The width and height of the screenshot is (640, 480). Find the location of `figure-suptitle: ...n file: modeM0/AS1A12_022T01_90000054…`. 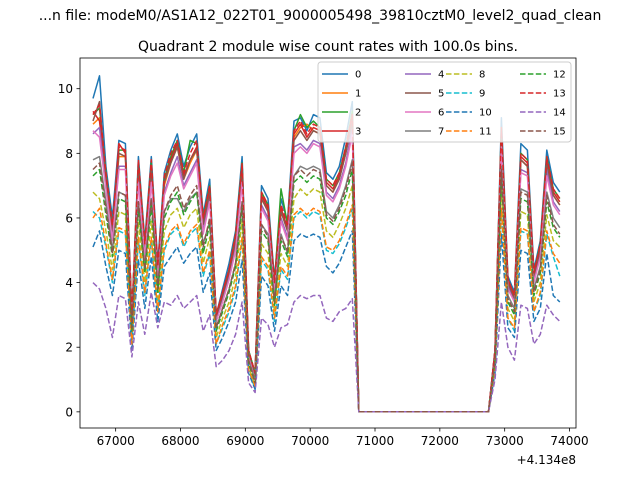

figure-suptitle: ...n file: modeM0/AS1A12_022T01_90000054… is located at coordinates (320, 16).